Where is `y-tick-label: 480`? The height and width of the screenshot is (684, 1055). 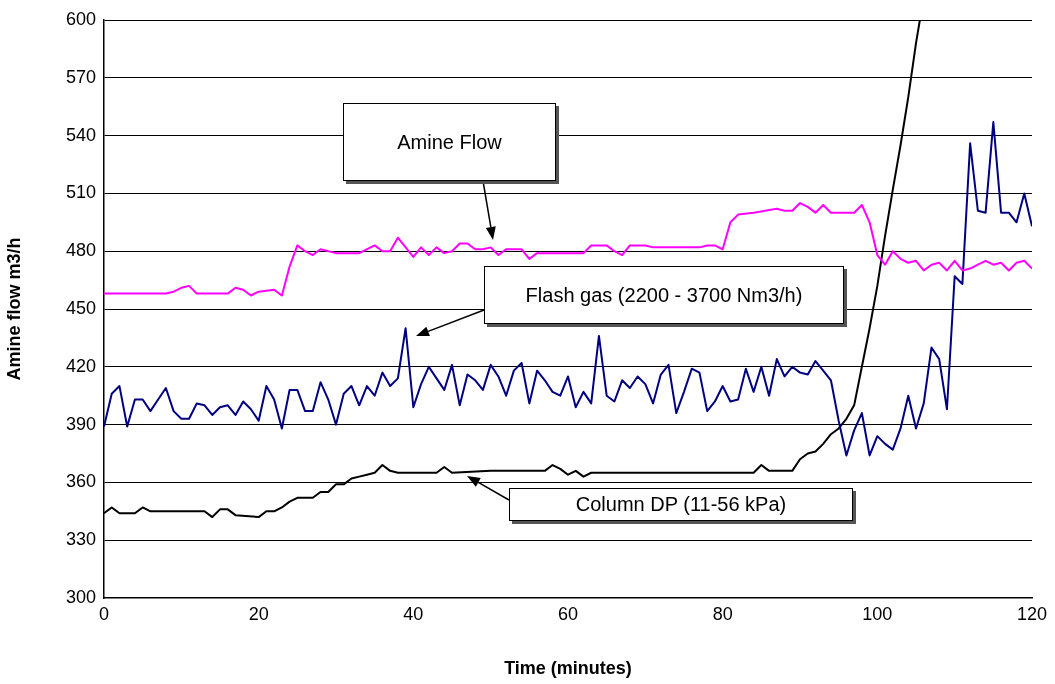 y-tick-label: 480 is located at coordinates (80, 250).